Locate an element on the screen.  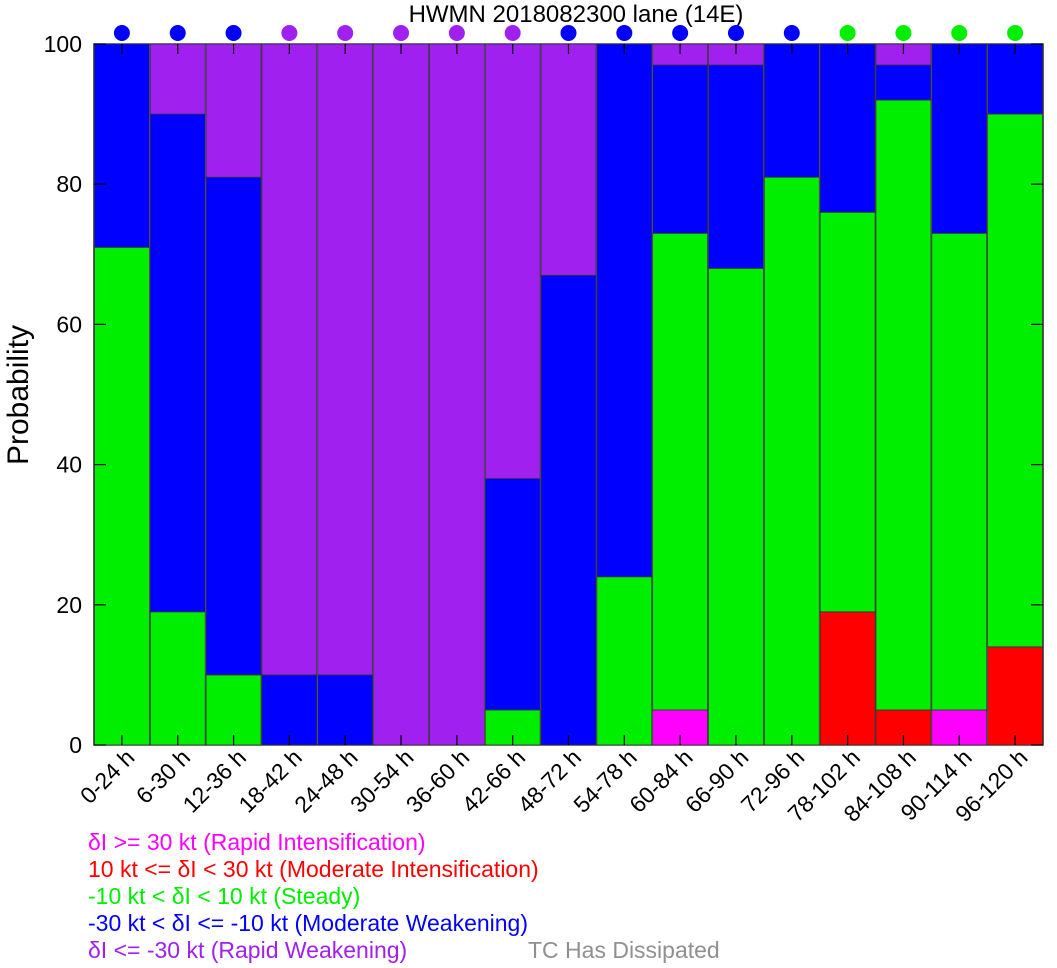
y-tick-label-3: 60 is located at coordinates (69, 324).